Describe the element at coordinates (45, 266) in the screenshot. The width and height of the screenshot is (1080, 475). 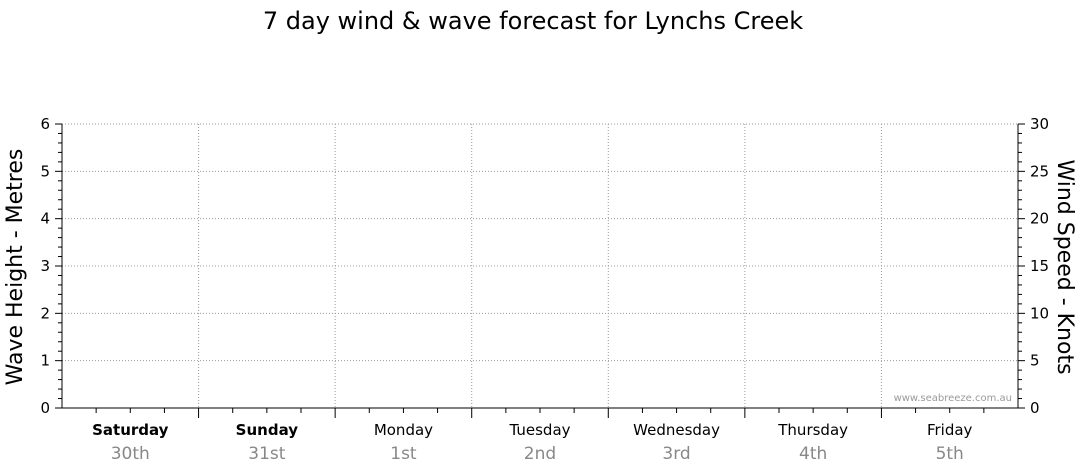
I see `left-tick-label: 3` at that location.